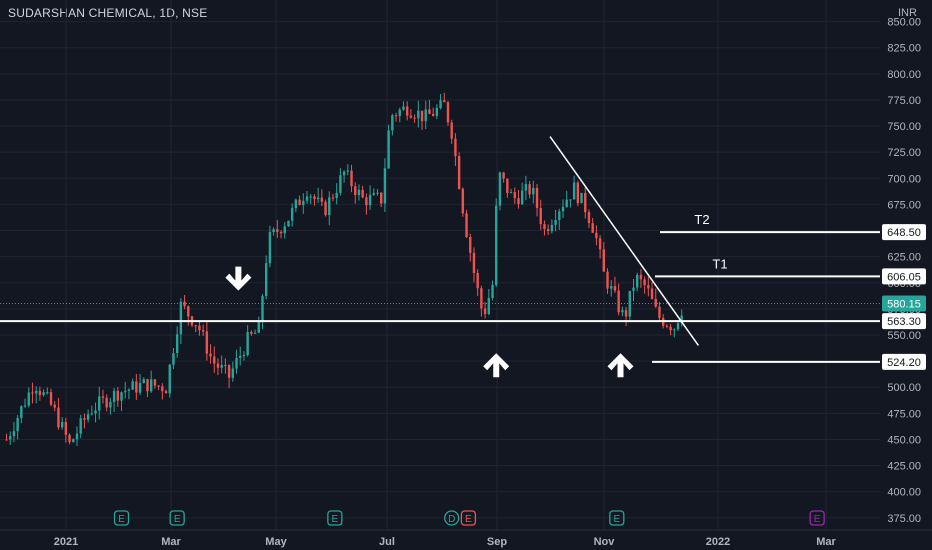 The height and width of the screenshot is (550, 932). What do you see at coordinates (171, 542) in the screenshot?
I see `x-tick-label: Mar` at bounding box center [171, 542].